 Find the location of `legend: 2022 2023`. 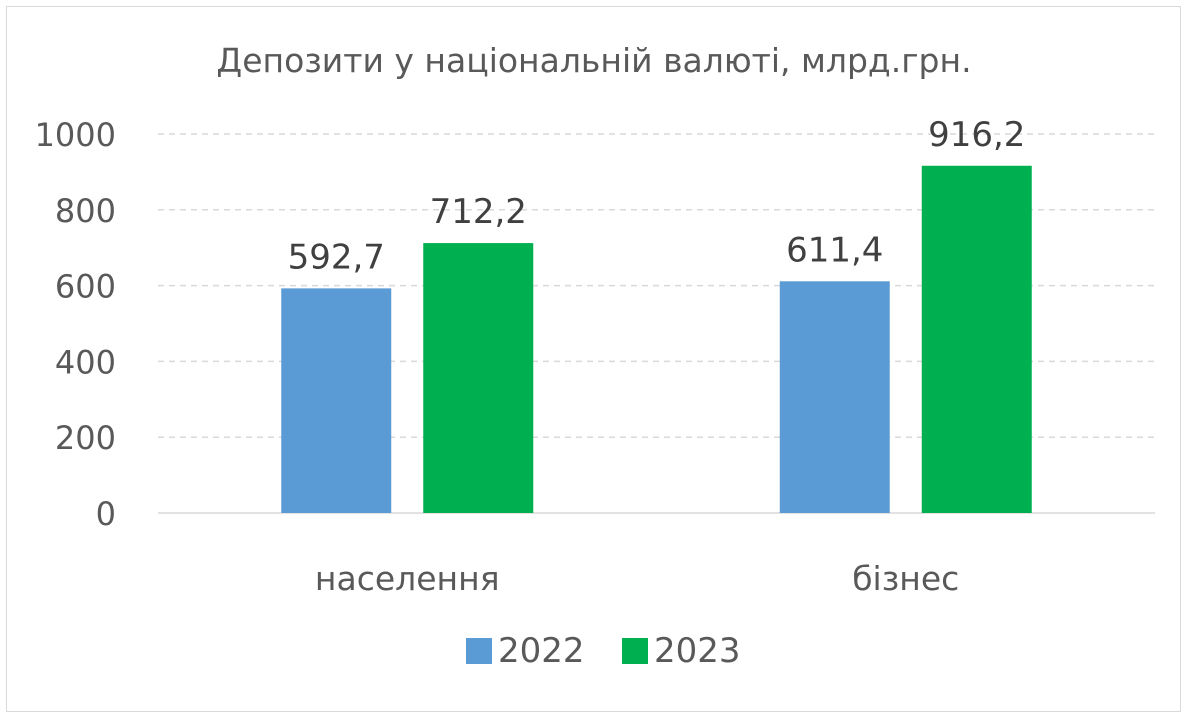

legend: 2022 2023 is located at coordinates (603, 651).